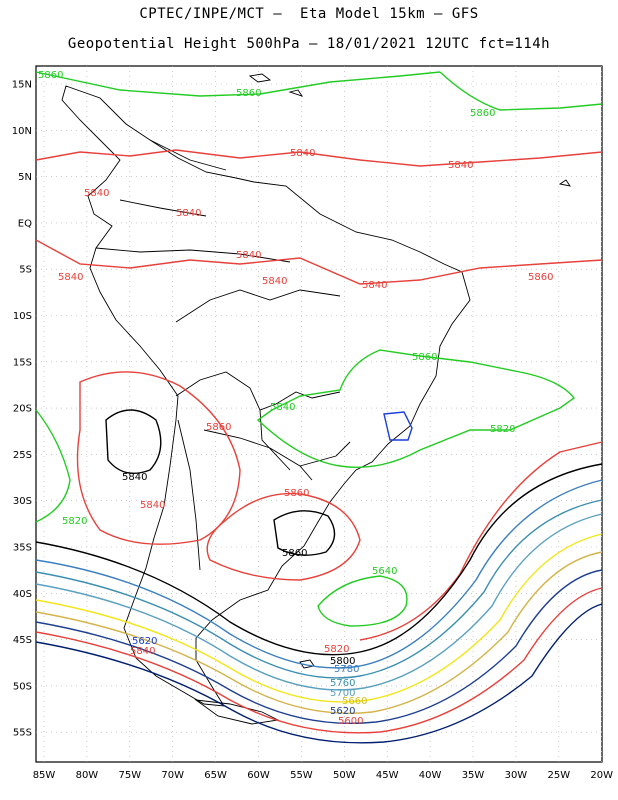 The image size is (618, 800). What do you see at coordinates (481, 541) in the screenshot?
I see `contour-5840-east` at bounding box center [481, 541].